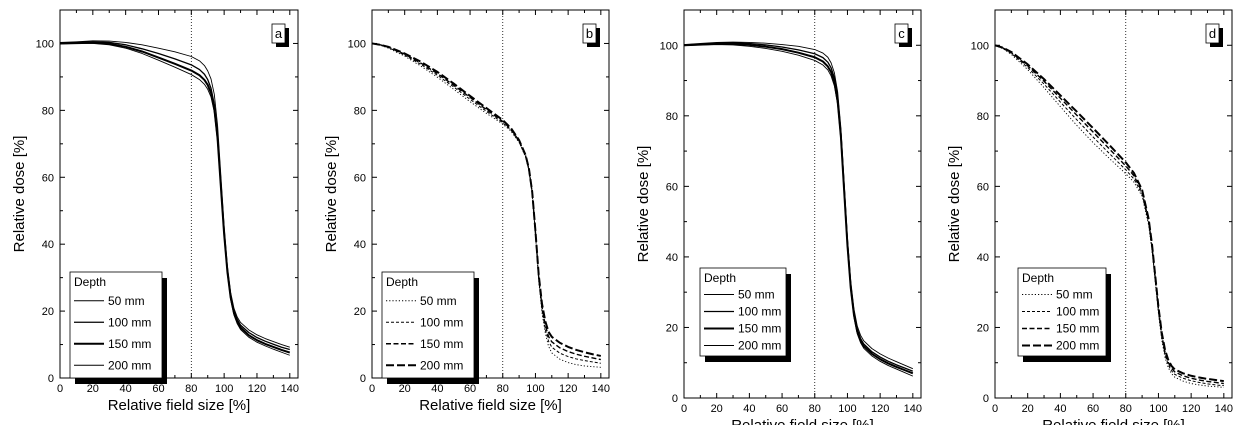  Describe the element at coordinates (279, 33) in the screenshot. I see `panel-letter: a` at that location.